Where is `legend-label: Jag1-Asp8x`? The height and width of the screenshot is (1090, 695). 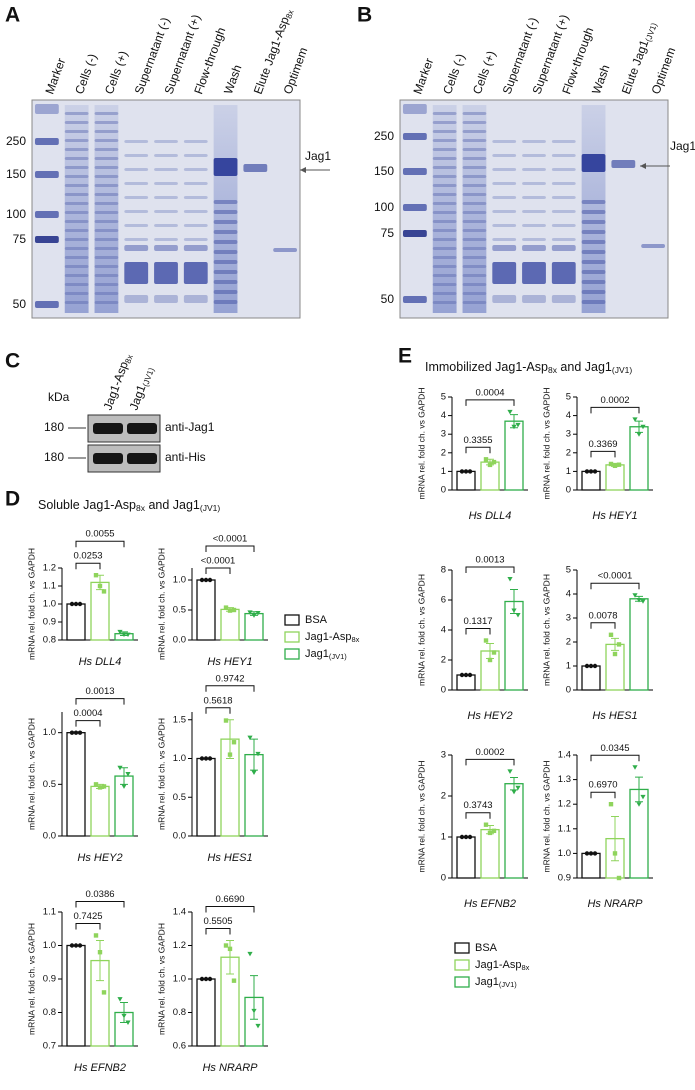 legend-label: Jag1-Asp8x is located at coordinates (332, 637).